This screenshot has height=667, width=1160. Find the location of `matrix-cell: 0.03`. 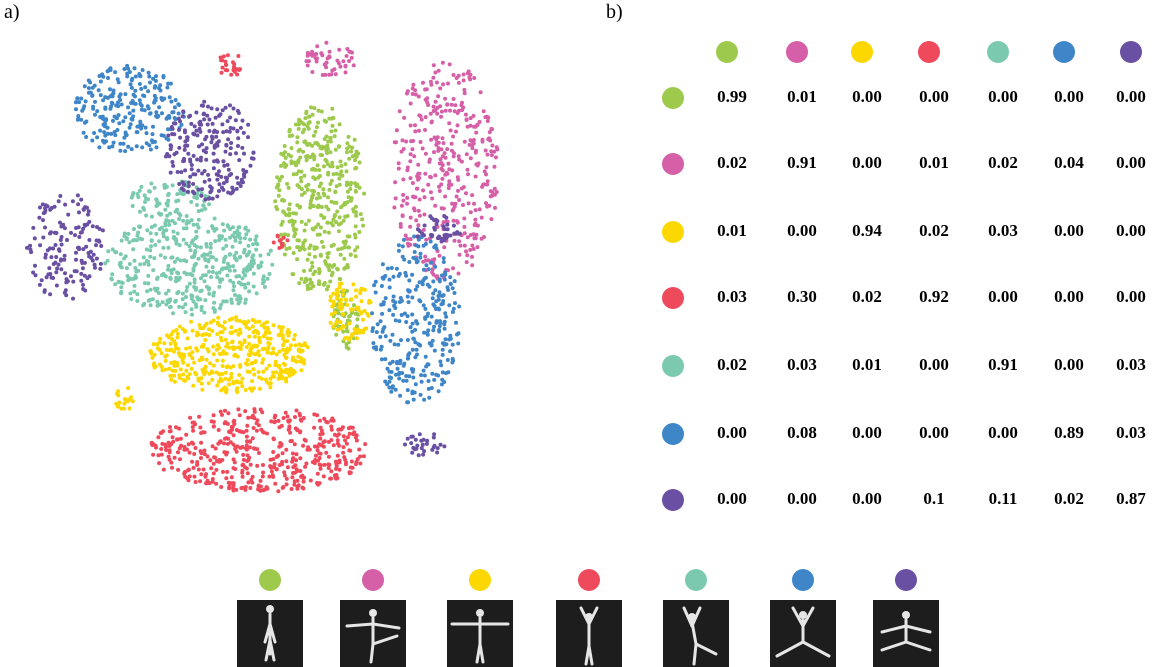

matrix-cell: 0.03 is located at coordinates (1131, 364).